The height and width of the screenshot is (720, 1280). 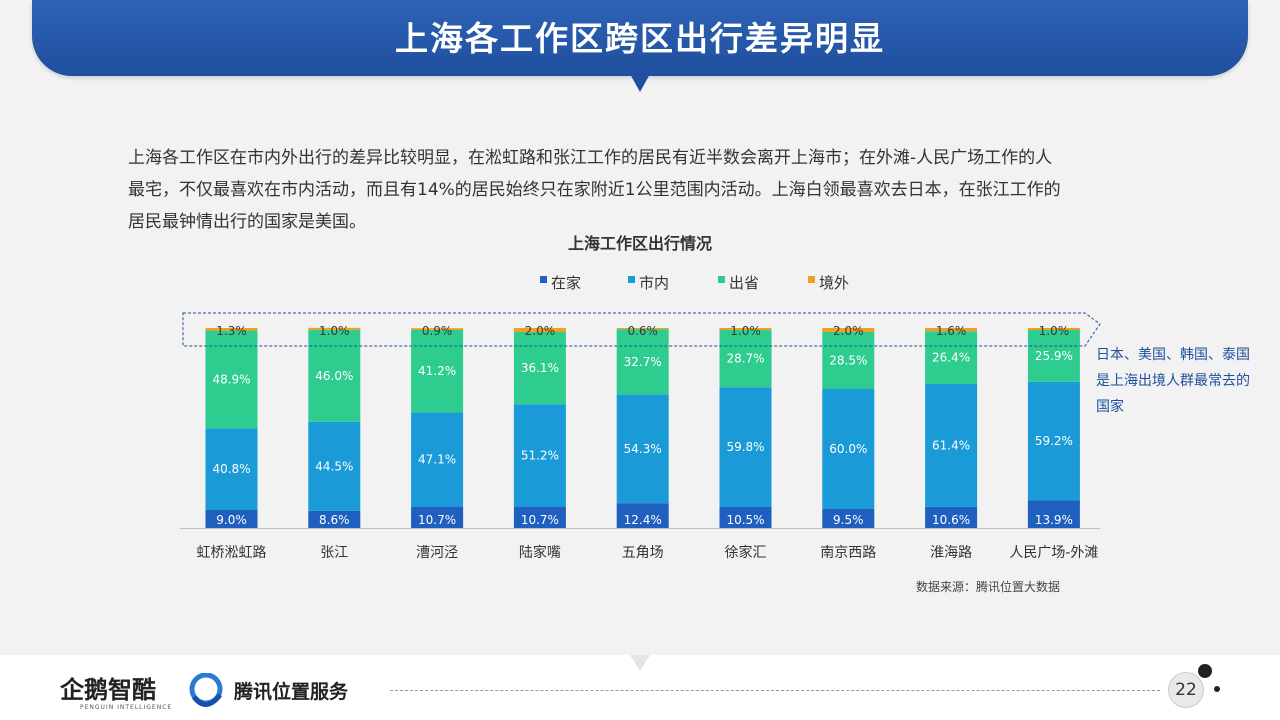 I want to click on category-label-9: 人民广场-外滩, so click(x=1053, y=553).